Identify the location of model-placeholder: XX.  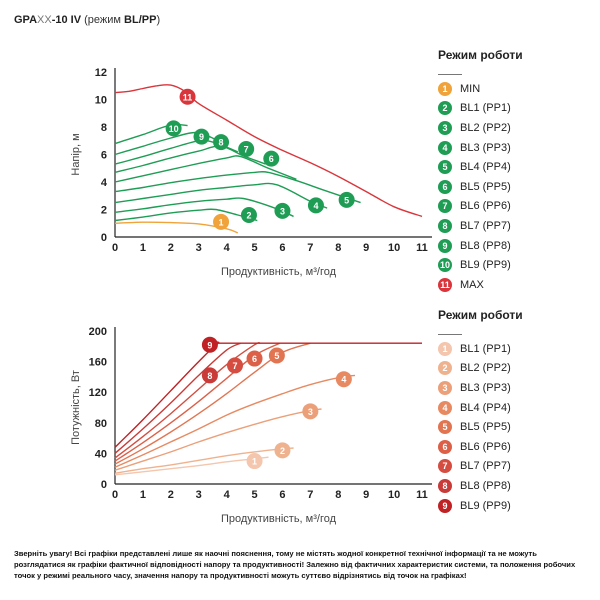
(44, 20).